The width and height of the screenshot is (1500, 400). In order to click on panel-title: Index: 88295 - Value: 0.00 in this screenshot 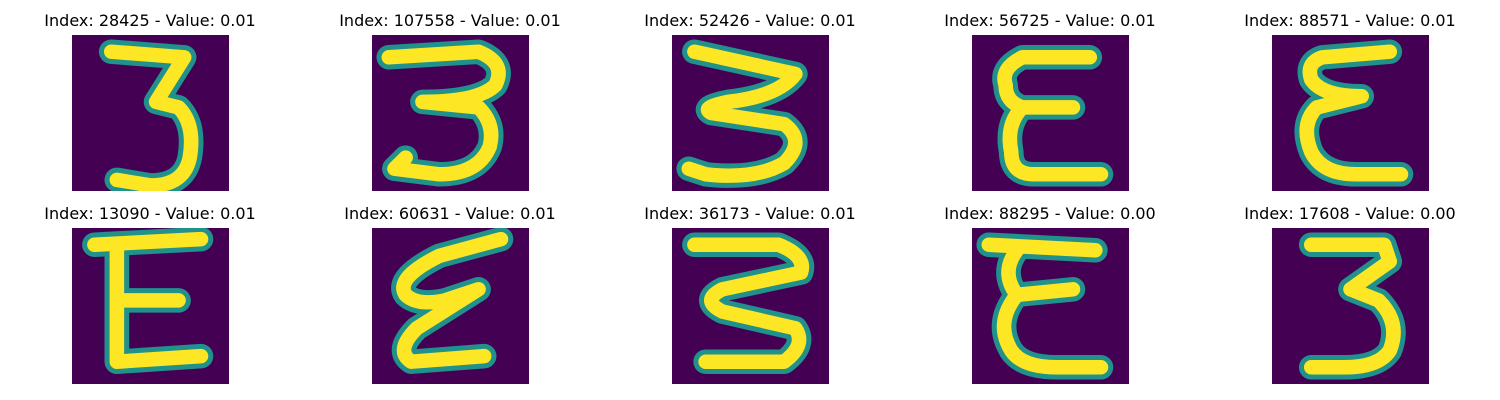, I will do `click(1050, 213)`.